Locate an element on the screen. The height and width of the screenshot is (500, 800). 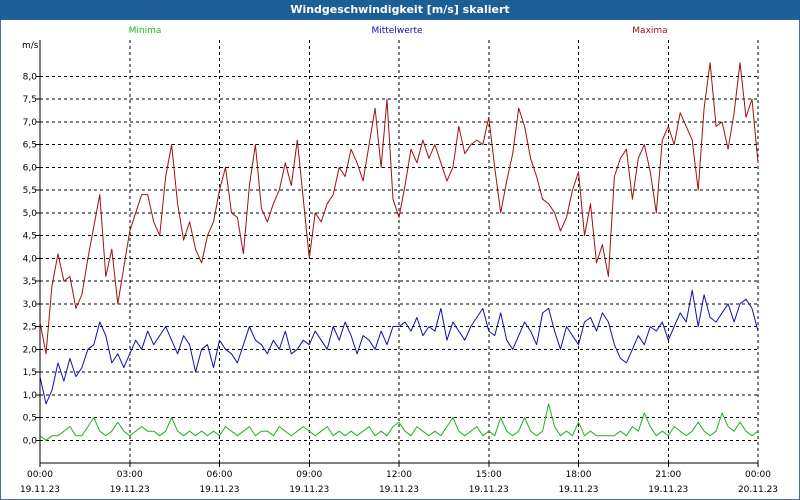
y-tick-label: 6,5 is located at coordinates (30, 146).